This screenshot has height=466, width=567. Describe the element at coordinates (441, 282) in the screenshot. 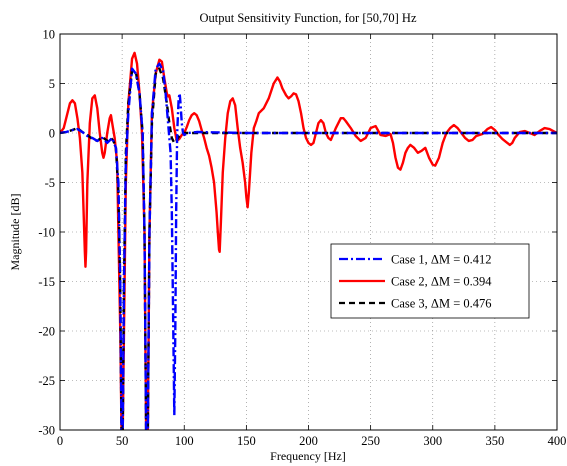

I see `legend-label-case2: Case 2, ΔM = 0.394` at that location.